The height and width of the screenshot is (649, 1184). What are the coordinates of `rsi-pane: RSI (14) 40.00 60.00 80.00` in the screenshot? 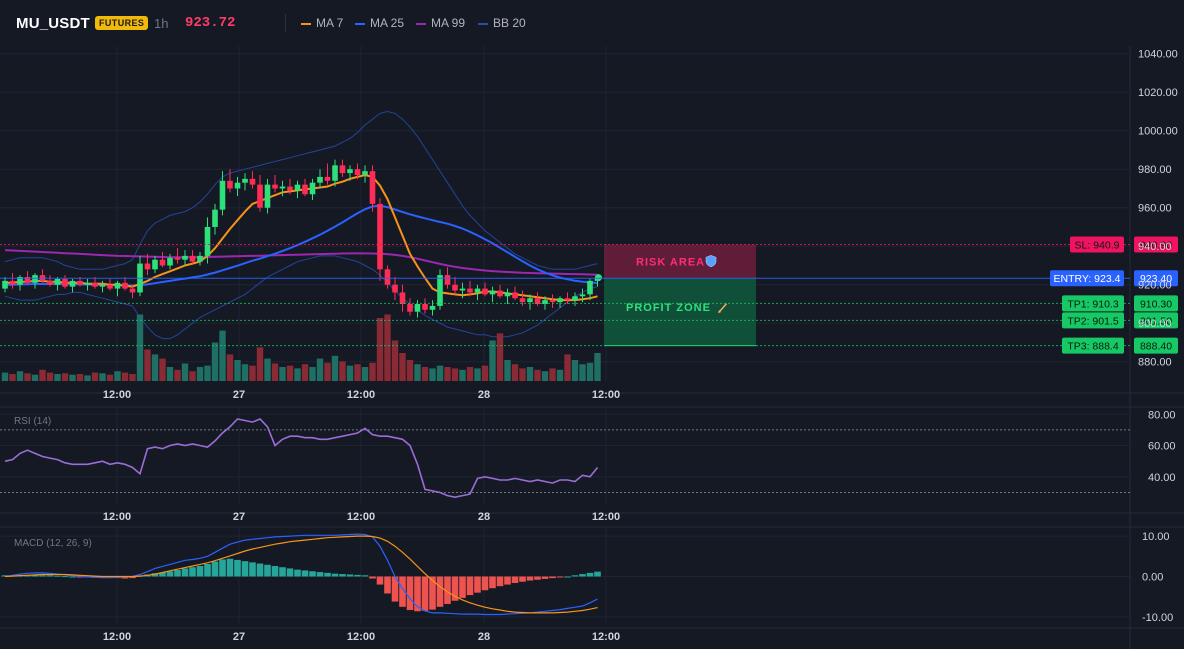 It's located at (588, 454).